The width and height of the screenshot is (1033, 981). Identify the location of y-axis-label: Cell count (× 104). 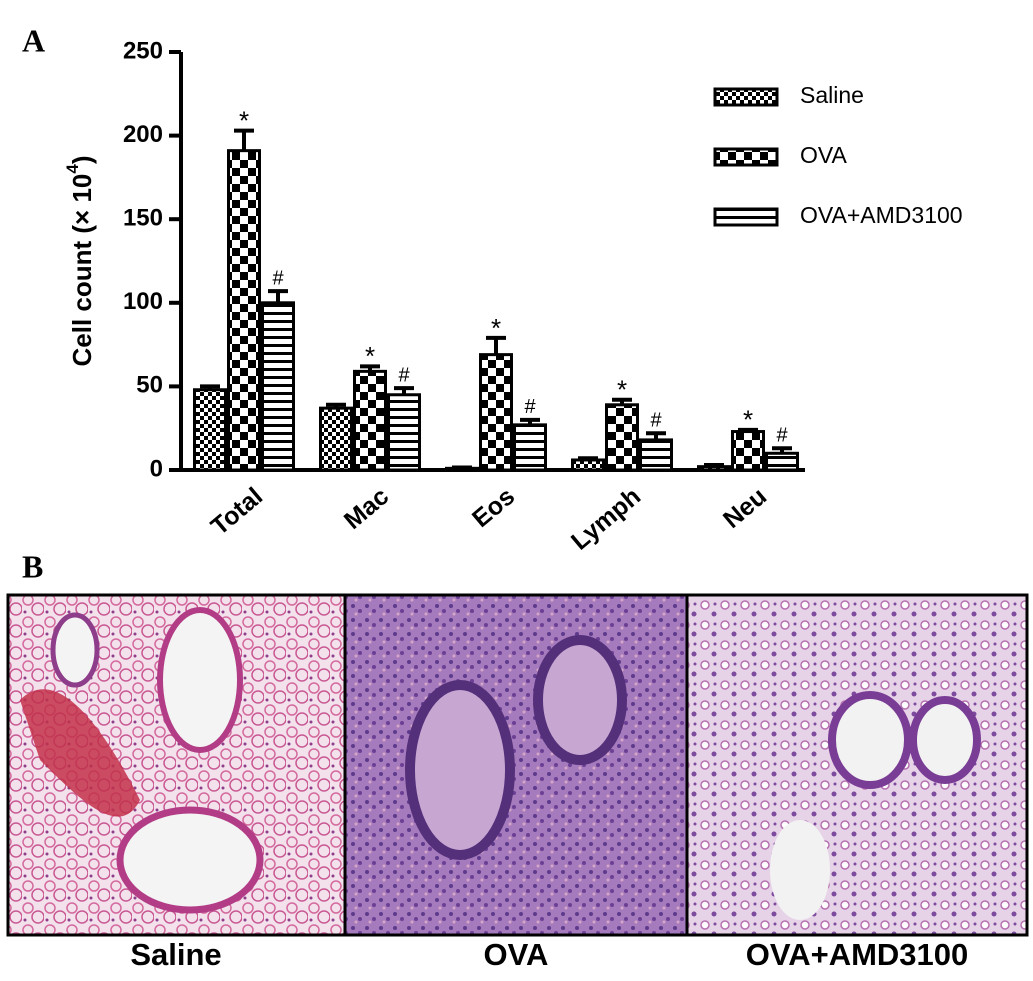
(79, 260).